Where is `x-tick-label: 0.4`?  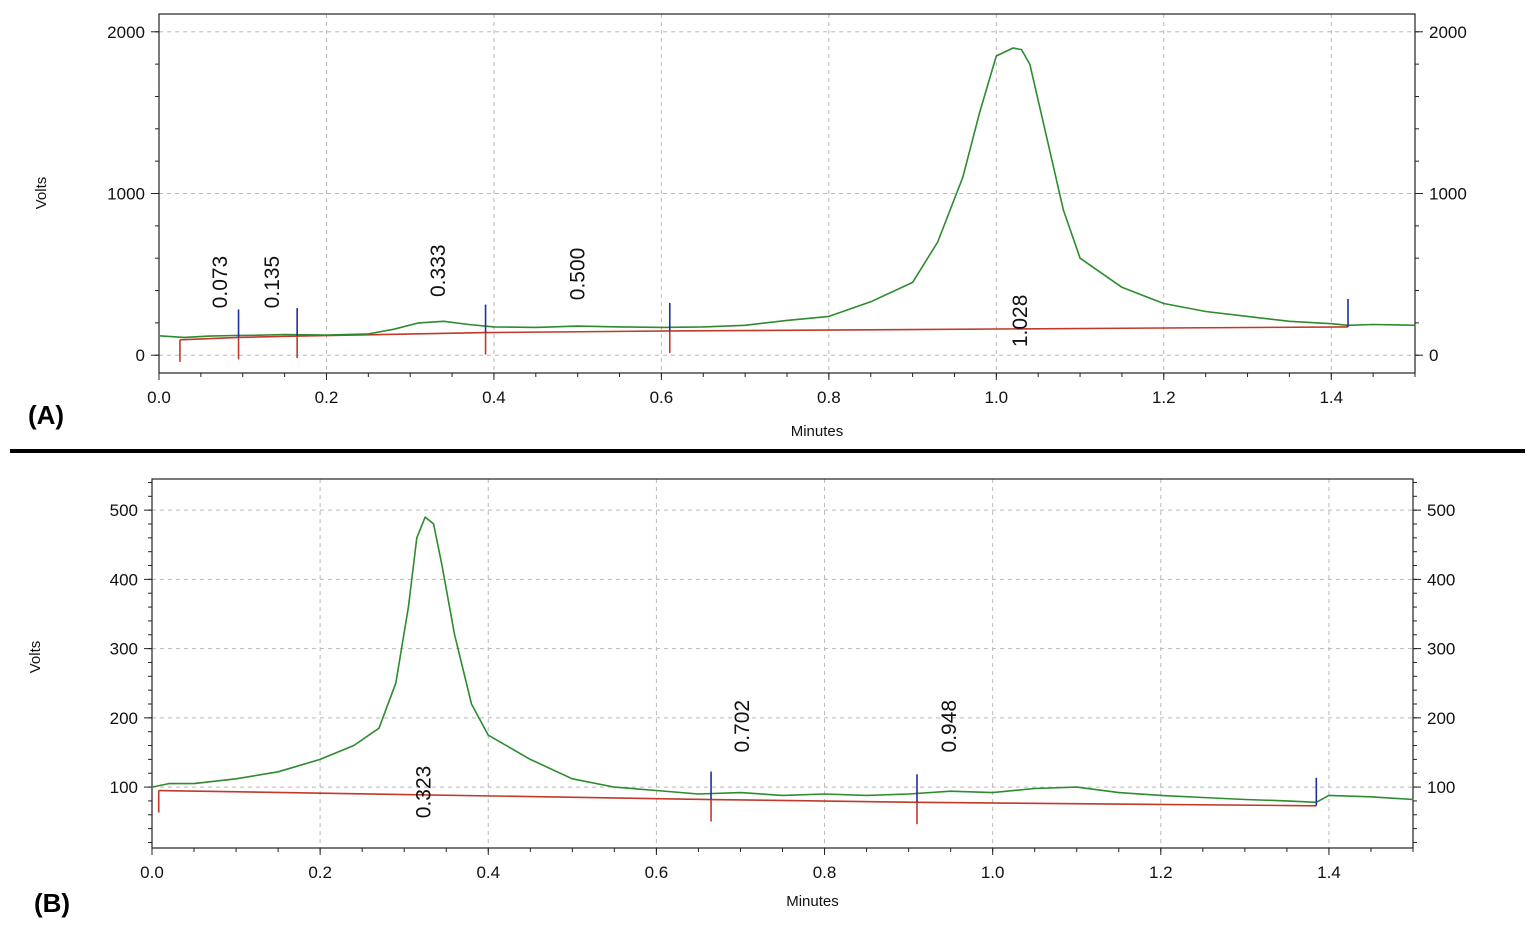
x-tick-label: 0.4 is located at coordinates (494, 397).